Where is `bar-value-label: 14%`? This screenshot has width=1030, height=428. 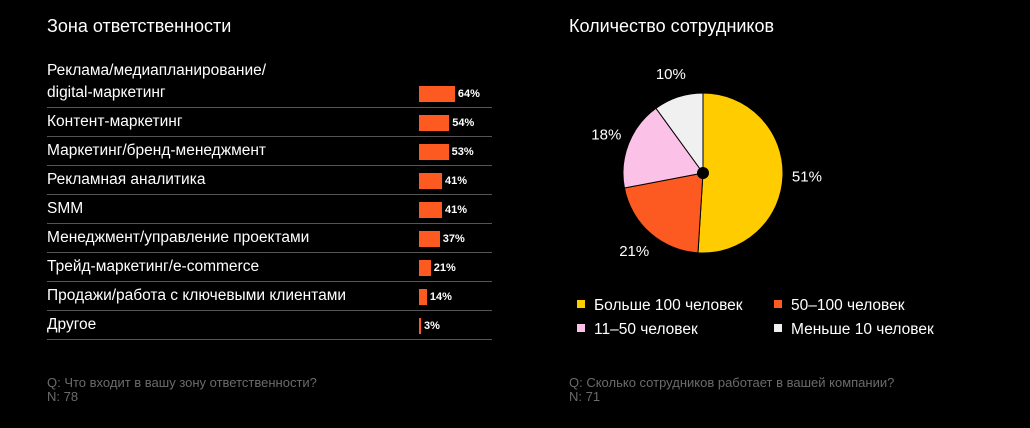
bar-value-label: 14% is located at coordinates (440, 297).